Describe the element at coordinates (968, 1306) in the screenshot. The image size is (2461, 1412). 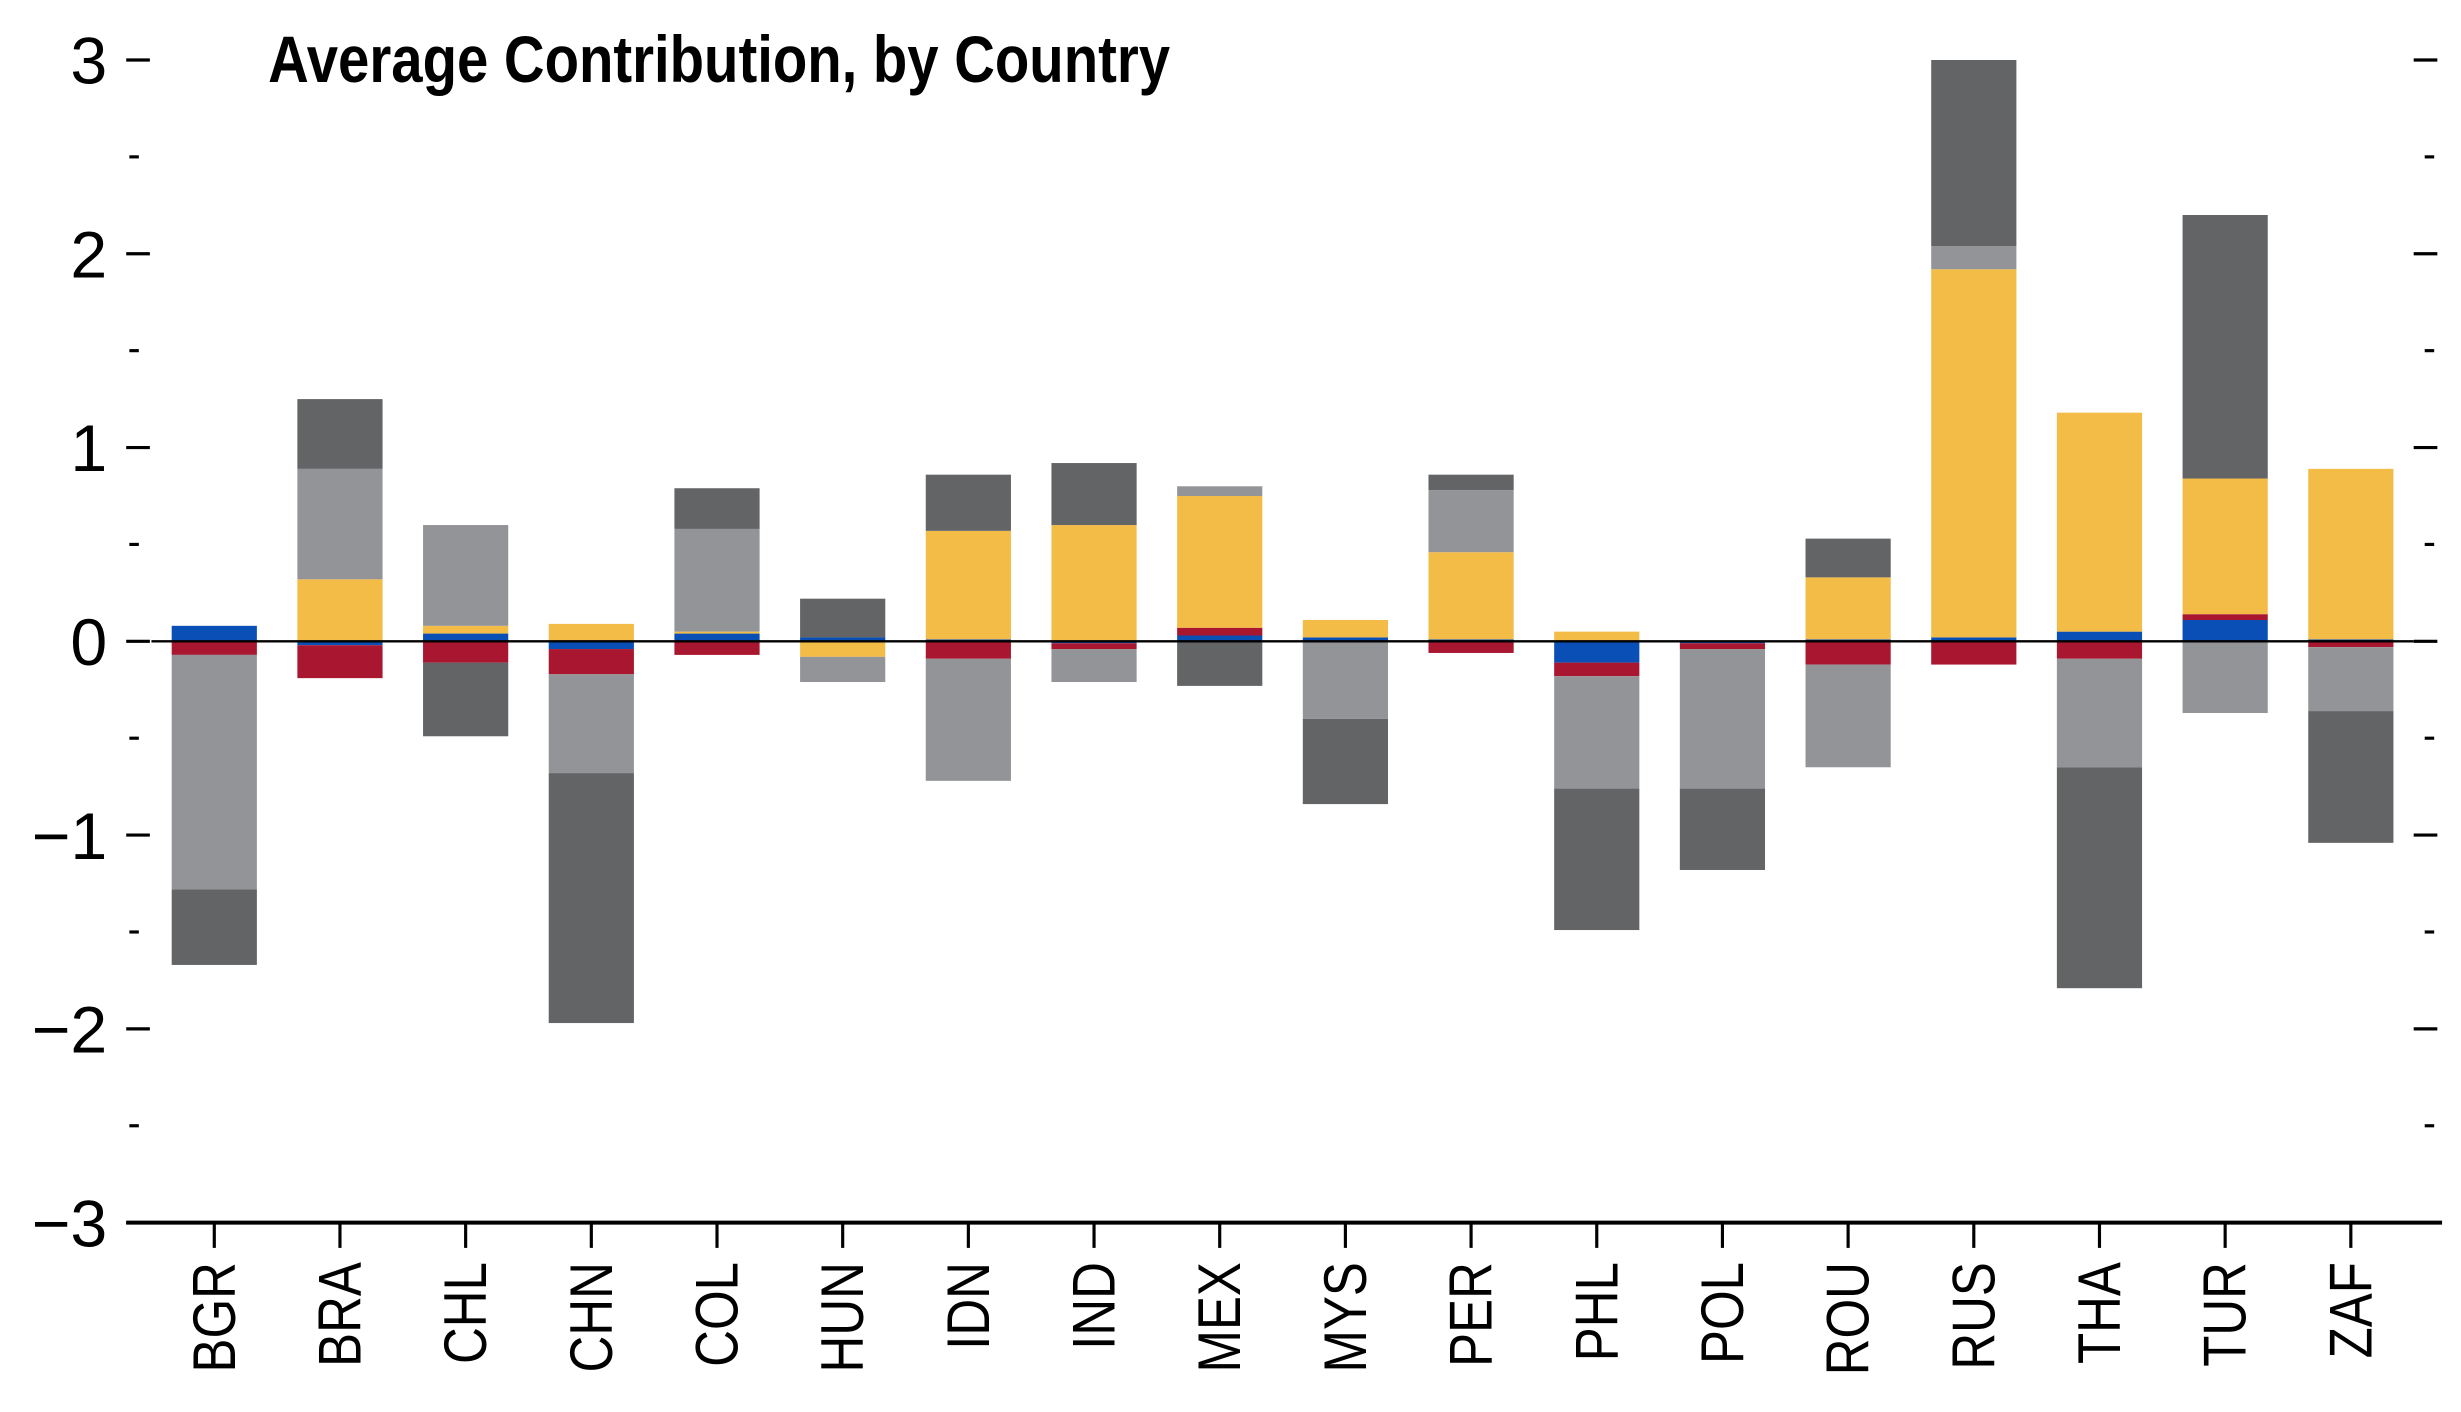
I see `x-tick-label: IDN` at that location.